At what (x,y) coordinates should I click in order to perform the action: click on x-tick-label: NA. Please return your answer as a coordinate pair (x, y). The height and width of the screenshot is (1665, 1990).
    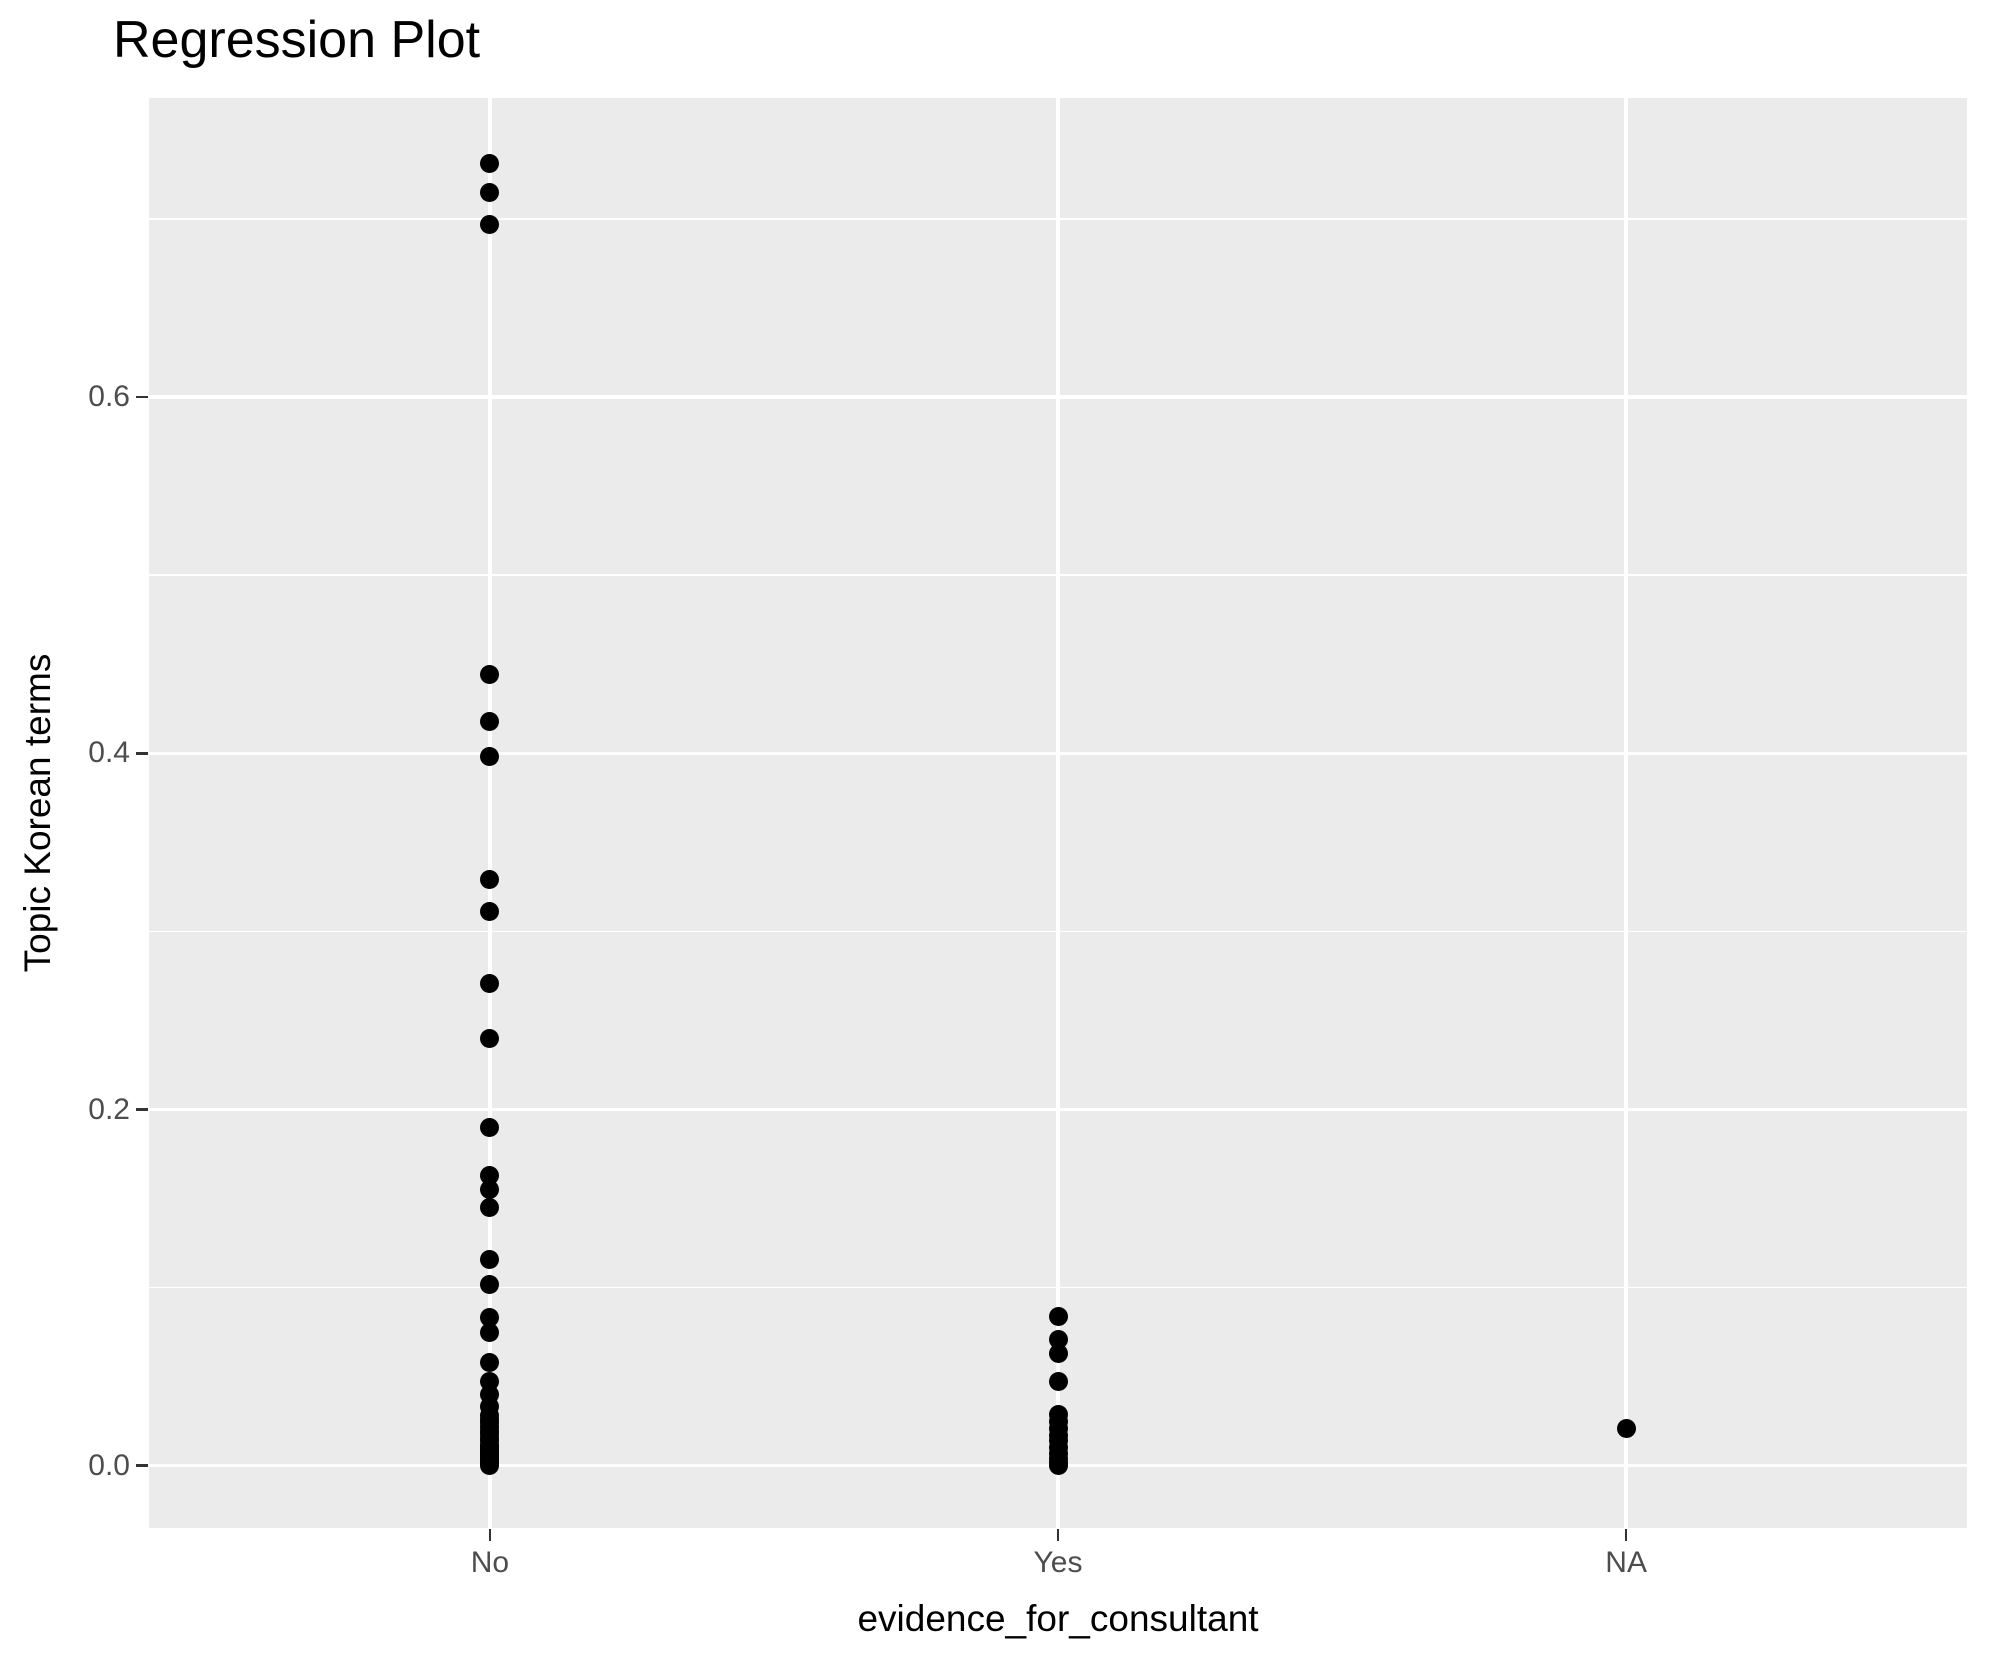
    Looking at the image, I should click on (1626, 1562).